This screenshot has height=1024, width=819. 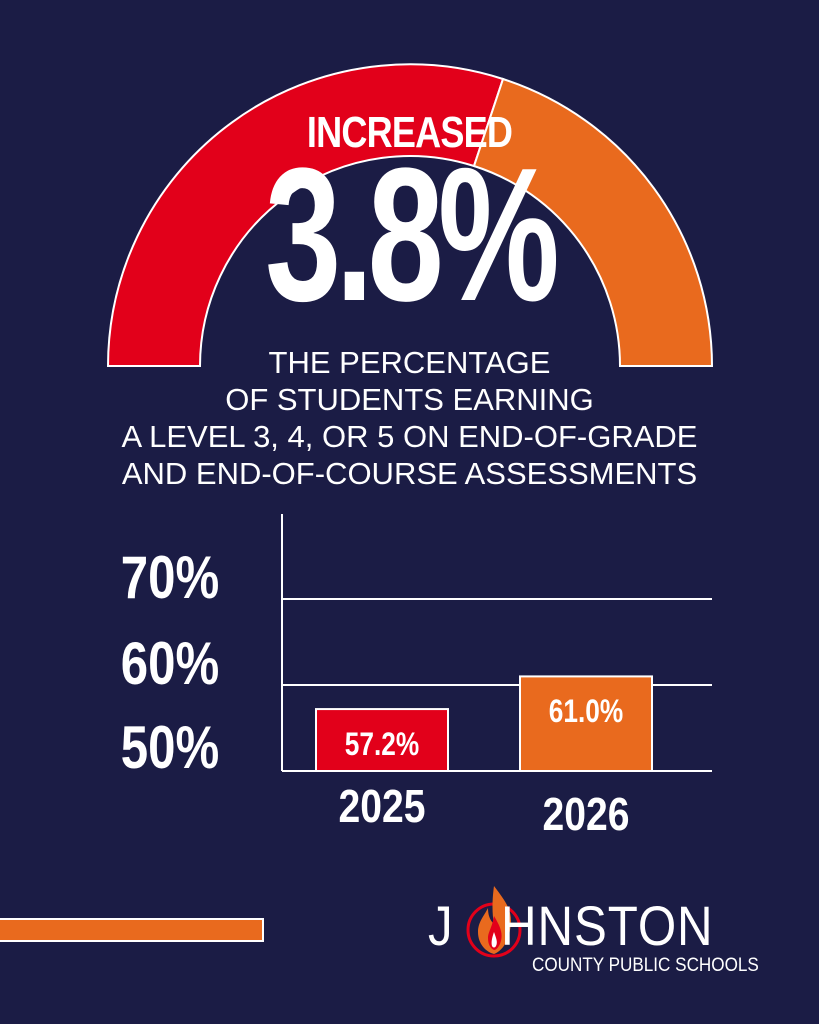 I want to click on bar-2026, so click(x=586, y=724).